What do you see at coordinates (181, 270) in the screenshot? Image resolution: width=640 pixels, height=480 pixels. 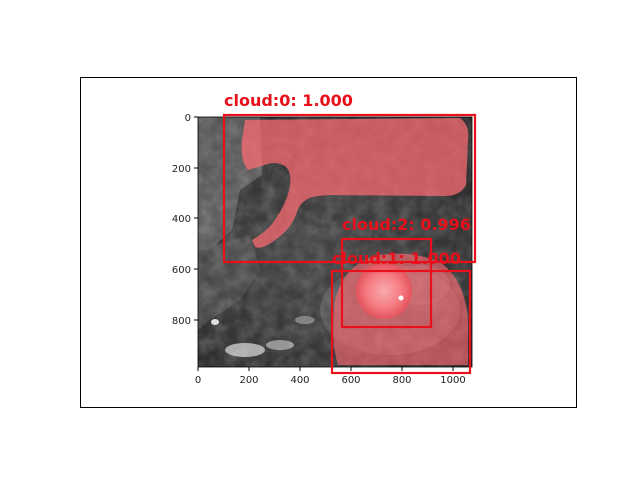 I see `y-tick-label: 600` at bounding box center [181, 270].